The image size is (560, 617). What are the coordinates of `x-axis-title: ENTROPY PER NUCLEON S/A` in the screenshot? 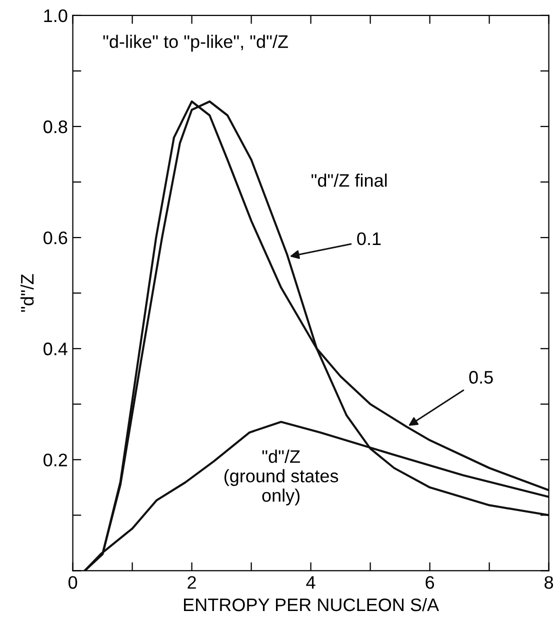 It's located at (312, 605).